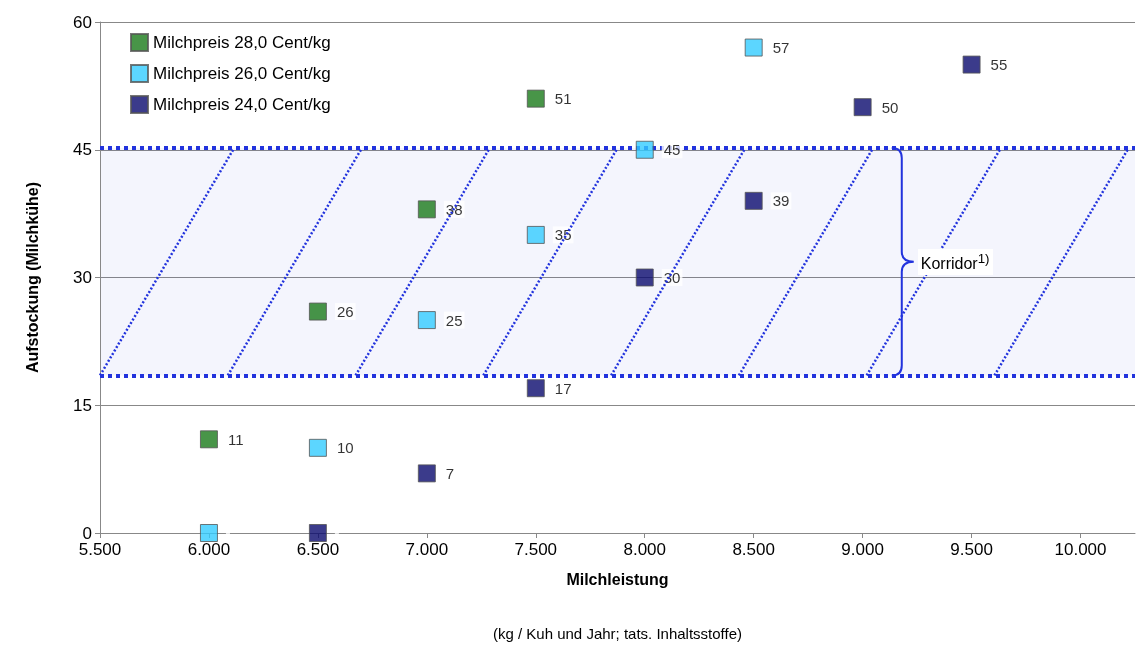 The image size is (1137, 648). Describe the element at coordinates (563, 235) in the screenshot. I see `data-label: 35` at that location.